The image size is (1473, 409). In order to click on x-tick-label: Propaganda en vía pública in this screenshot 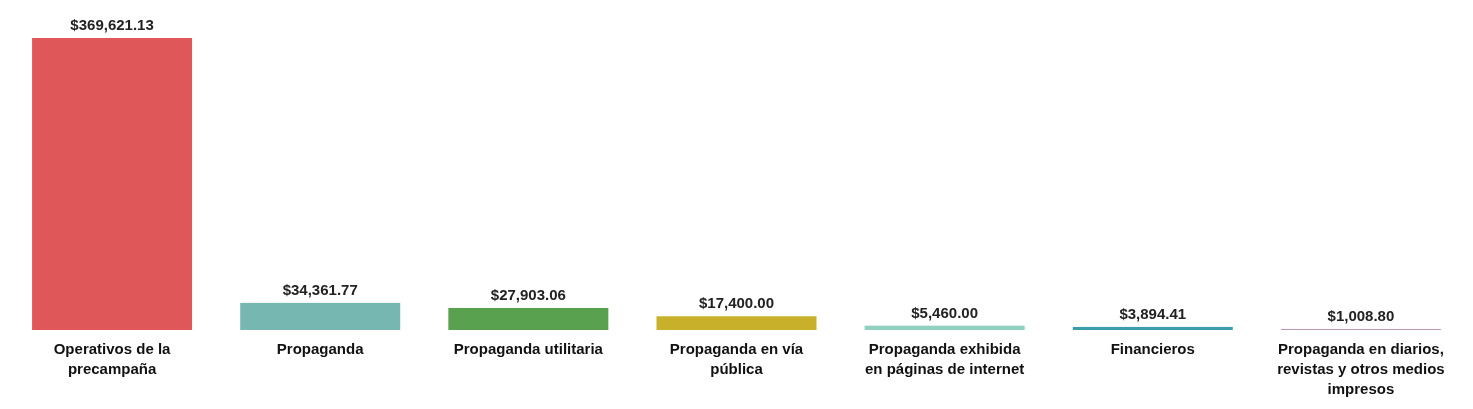, I will do `click(736, 358)`.